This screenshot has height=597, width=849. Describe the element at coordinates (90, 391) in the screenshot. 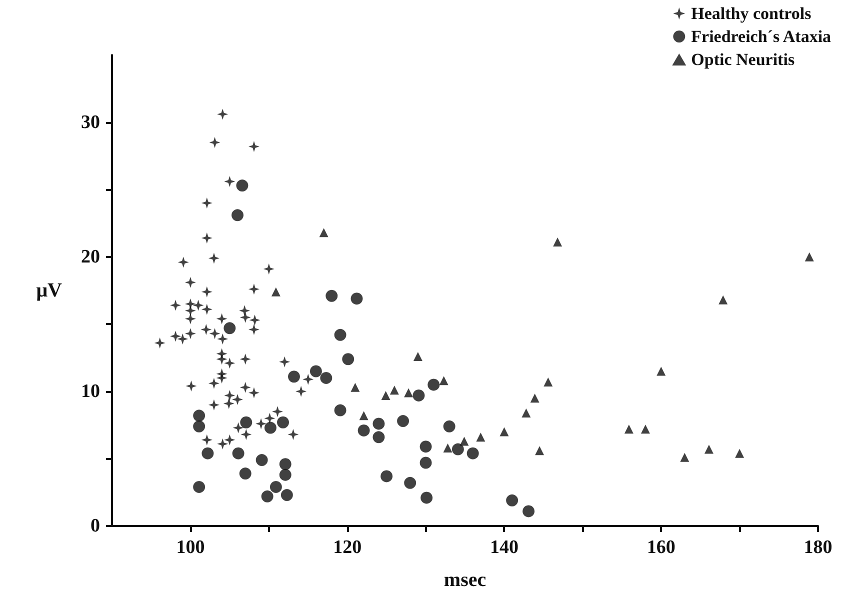

I see `y-tick-label: 10` at that location.